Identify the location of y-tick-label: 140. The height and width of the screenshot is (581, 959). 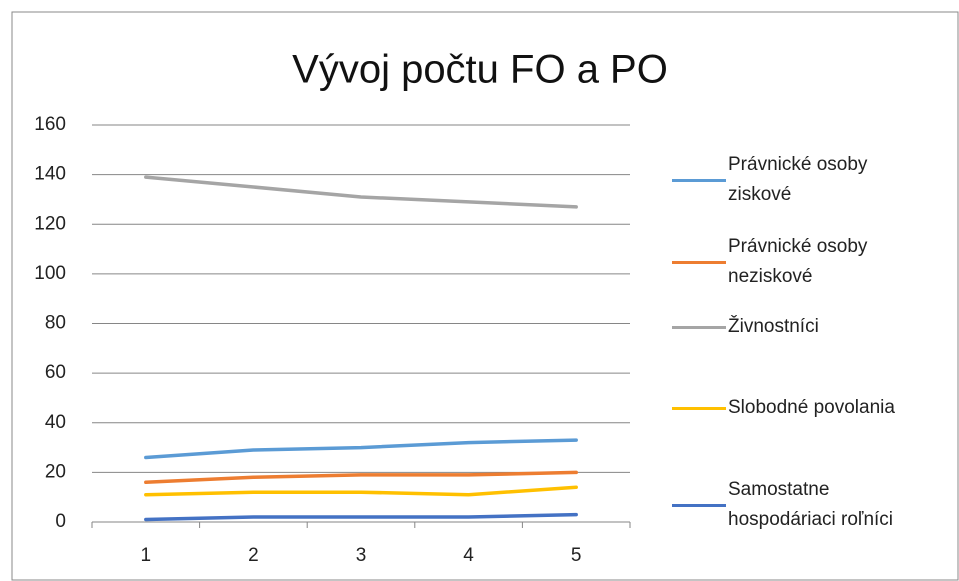
(50, 174).